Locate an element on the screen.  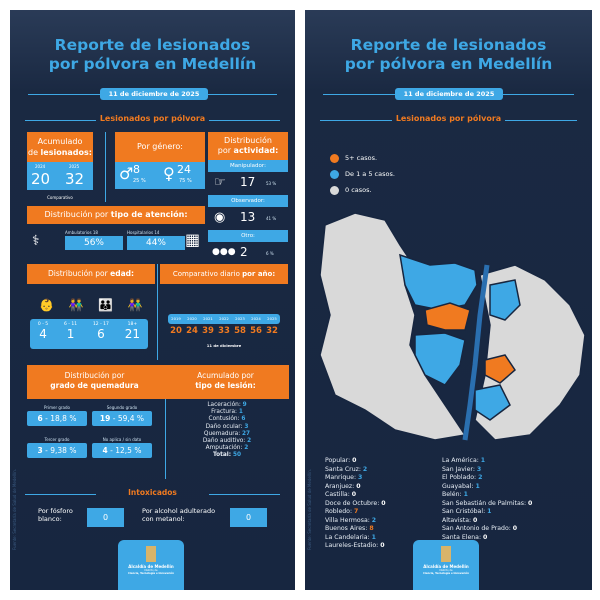
lesion-item: Laceración: 9 is located at coordinates (227, 405).